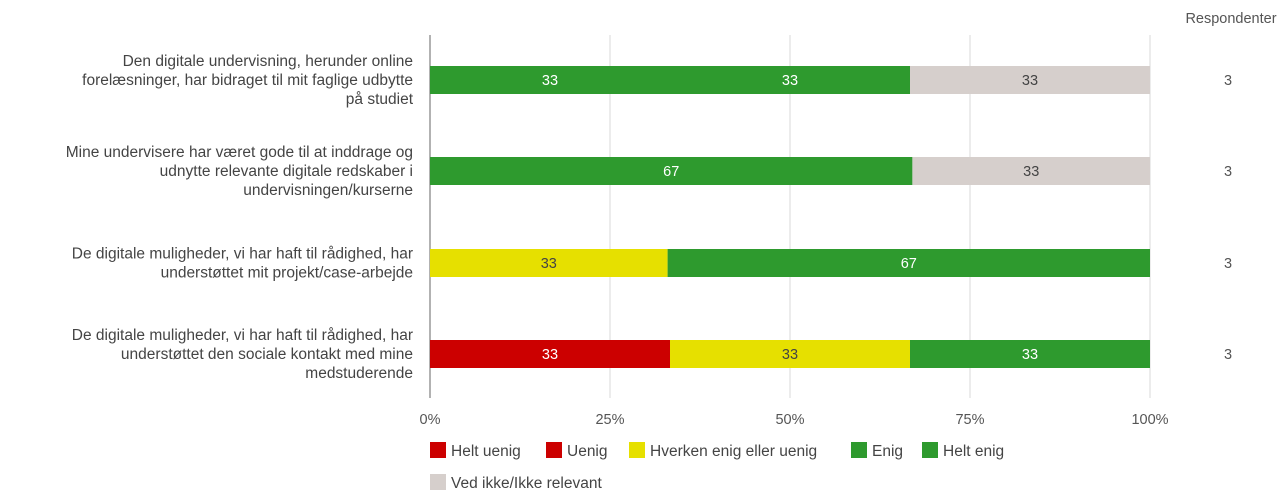 This screenshot has height=493, width=1285. I want to click on x-tick-label: 100%, so click(1149, 420).